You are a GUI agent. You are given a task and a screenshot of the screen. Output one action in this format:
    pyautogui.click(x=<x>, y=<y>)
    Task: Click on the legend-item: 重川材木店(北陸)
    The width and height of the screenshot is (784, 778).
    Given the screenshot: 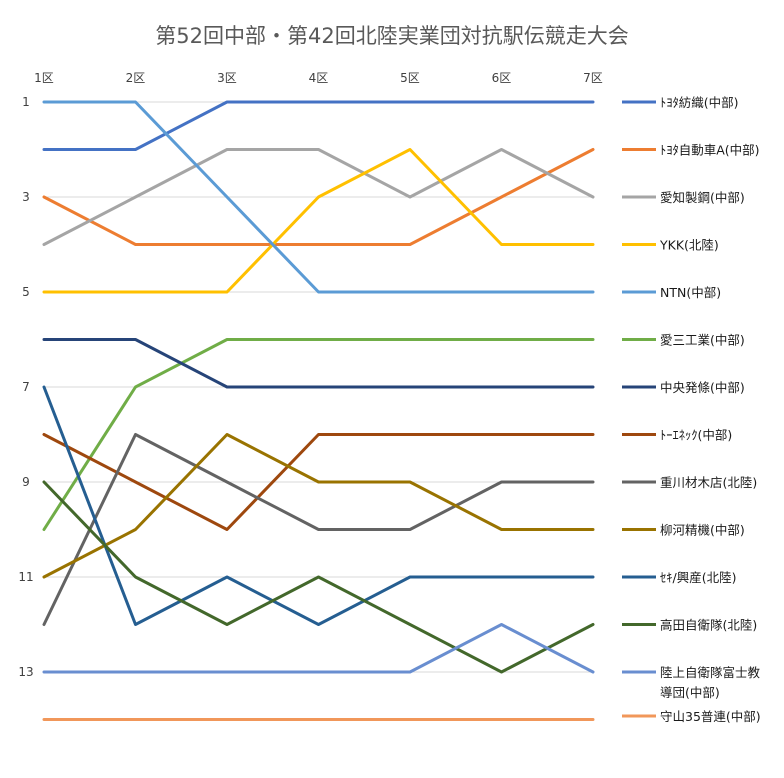 What is the action you would take?
    pyautogui.click(x=689, y=482)
    